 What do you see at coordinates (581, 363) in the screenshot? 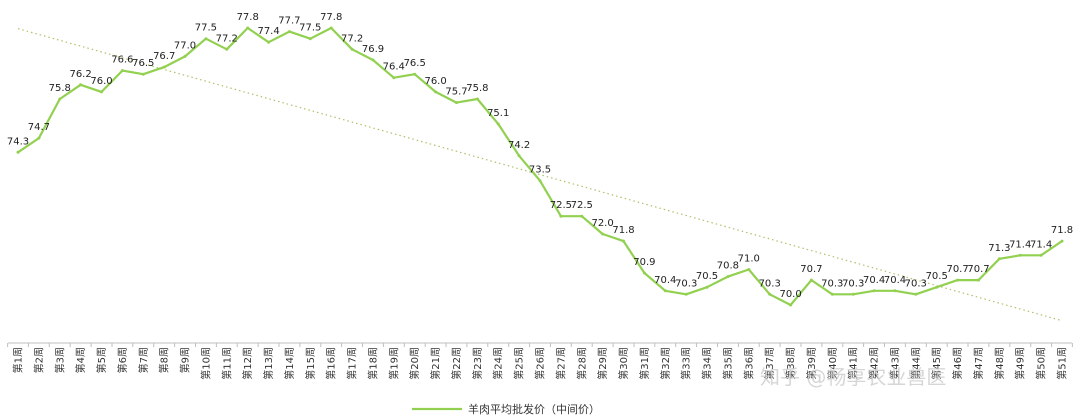
I see `x-tick-label: 第28周` at bounding box center [581, 363].